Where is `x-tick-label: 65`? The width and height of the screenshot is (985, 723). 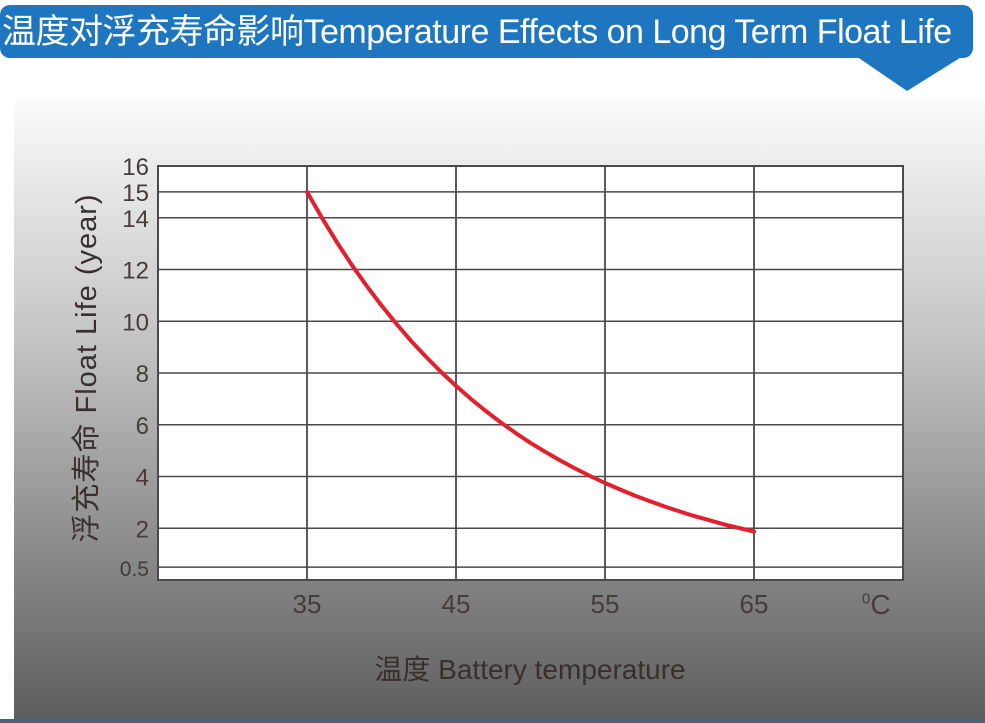 x-tick-label: 65 is located at coordinates (754, 604).